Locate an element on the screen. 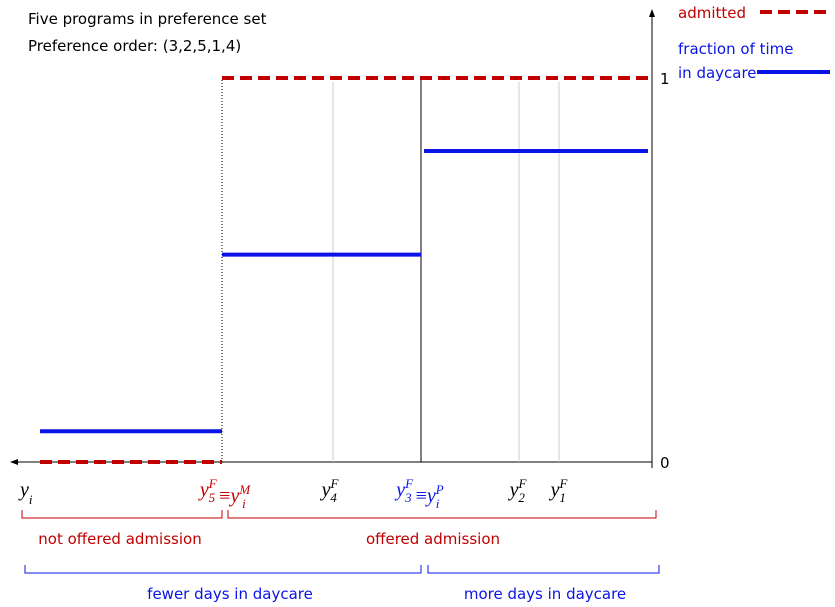 The image size is (835, 607). legend-label: admitted is located at coordinates (712, 13).